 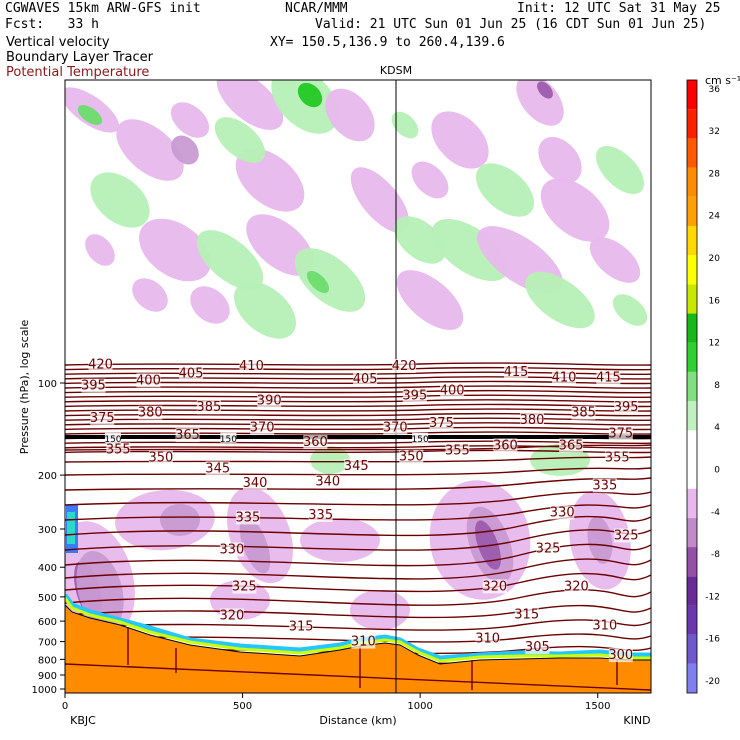 I want to click on theta-label: 400, so click(x=148, y=380).